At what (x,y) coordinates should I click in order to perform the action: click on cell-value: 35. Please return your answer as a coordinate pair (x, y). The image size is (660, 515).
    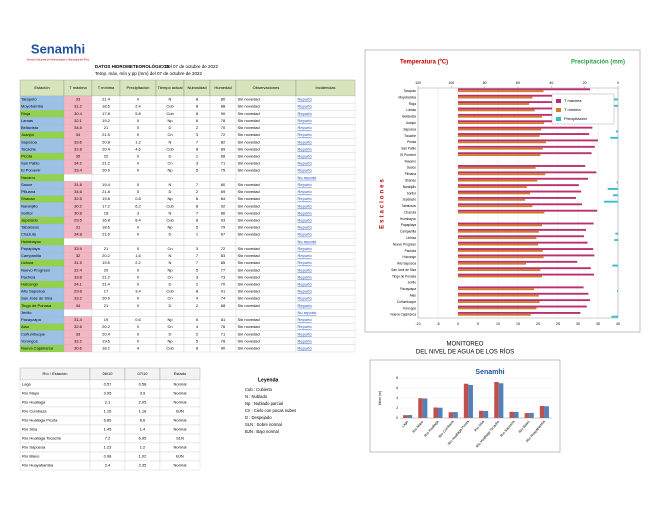
    Looking at the image, I should click on (78, 156).